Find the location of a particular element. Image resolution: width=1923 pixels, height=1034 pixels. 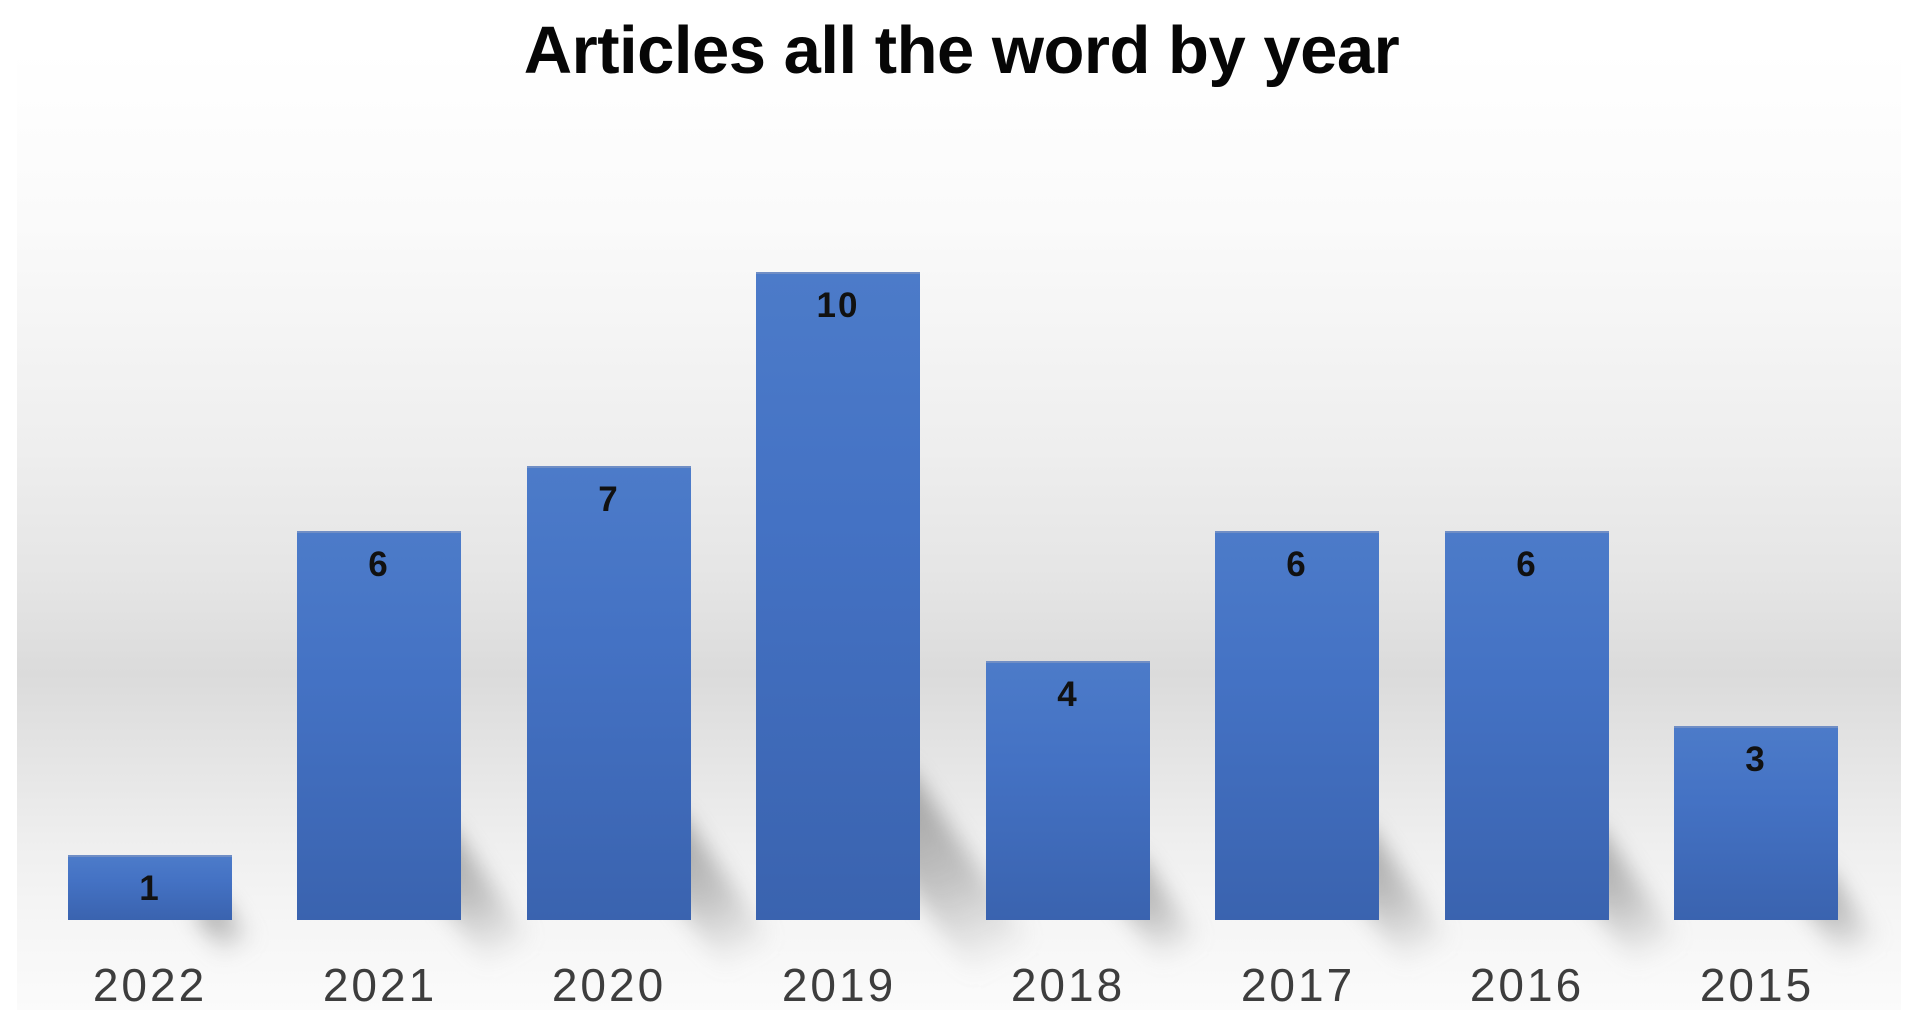

bar-2022: 1 is located at coordinates (150, 887).